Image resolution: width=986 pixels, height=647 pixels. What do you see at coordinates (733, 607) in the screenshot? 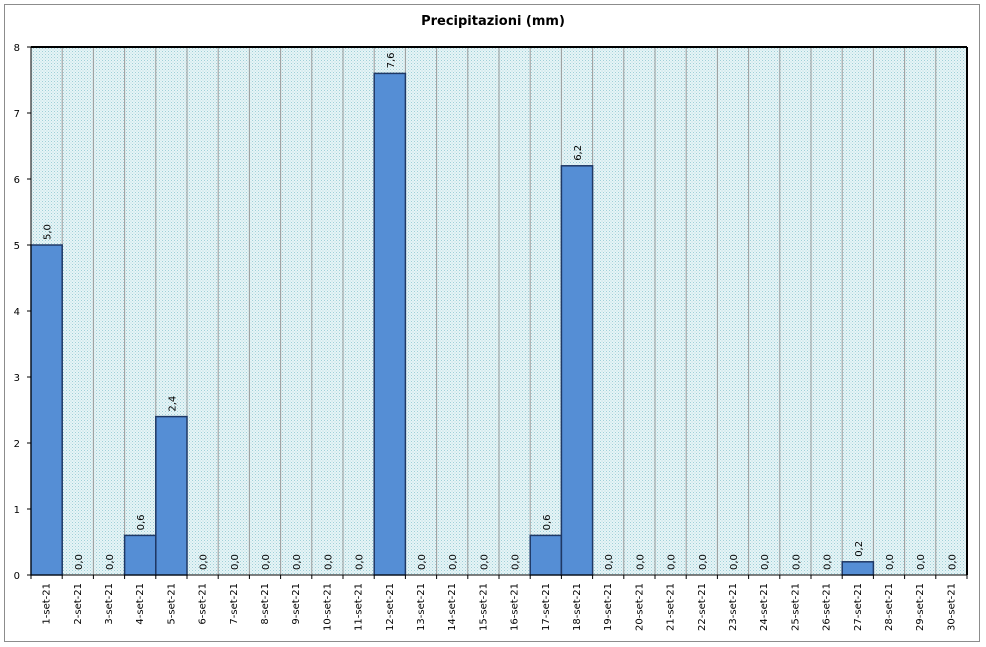
I see `x-tick-label: 23-set-21` at bounding box center [733, 607].